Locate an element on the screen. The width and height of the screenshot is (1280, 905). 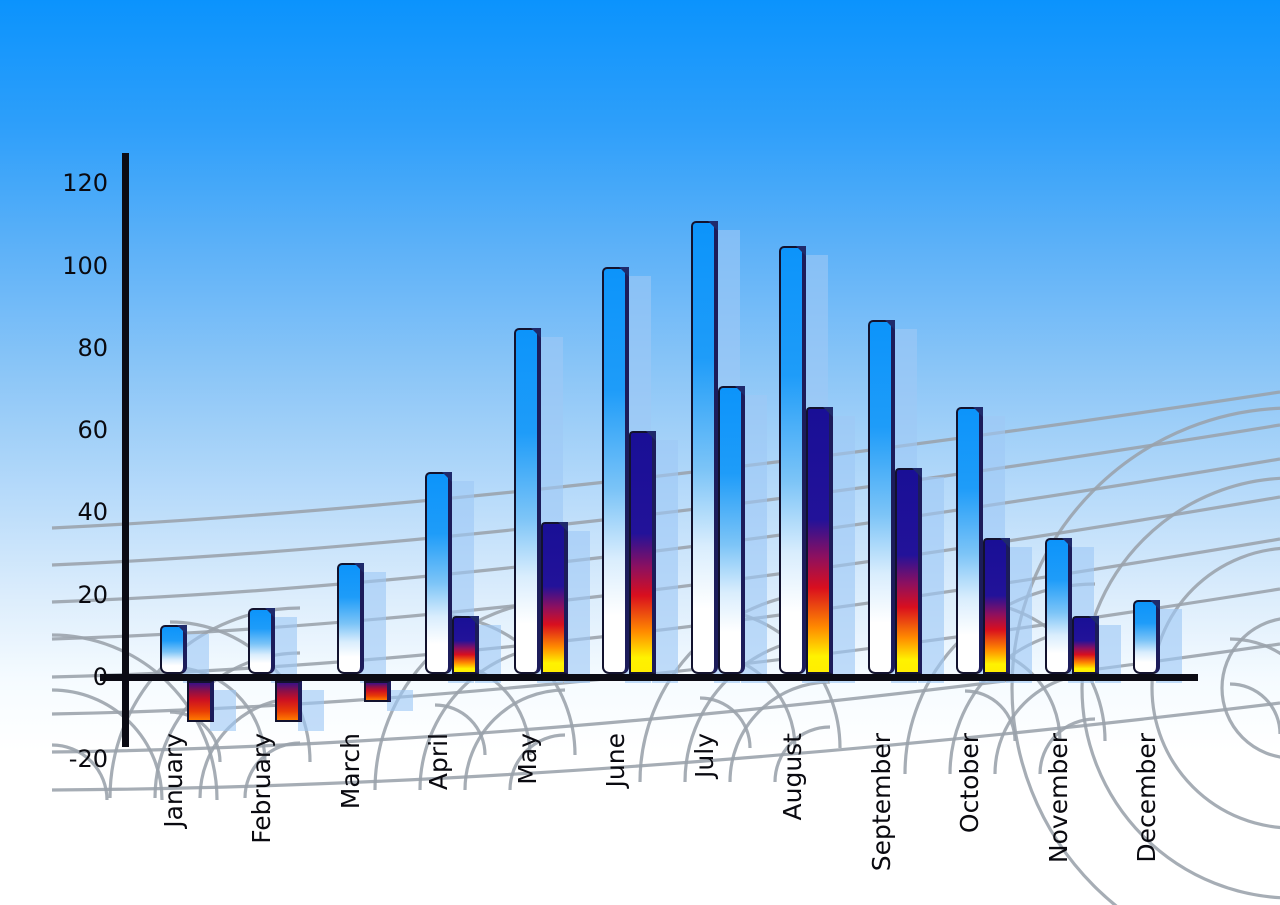
bar-december-primary is located at coordinates (1146, 637).